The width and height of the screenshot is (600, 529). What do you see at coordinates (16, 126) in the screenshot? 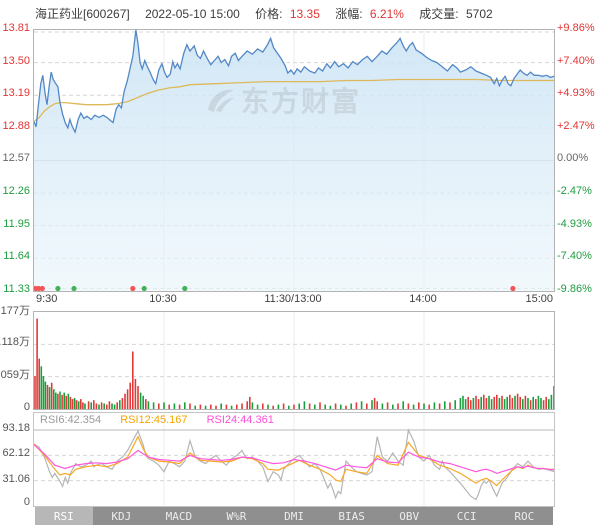
I see `y-axis-label: 12.88` at bounding box center [16, 126].